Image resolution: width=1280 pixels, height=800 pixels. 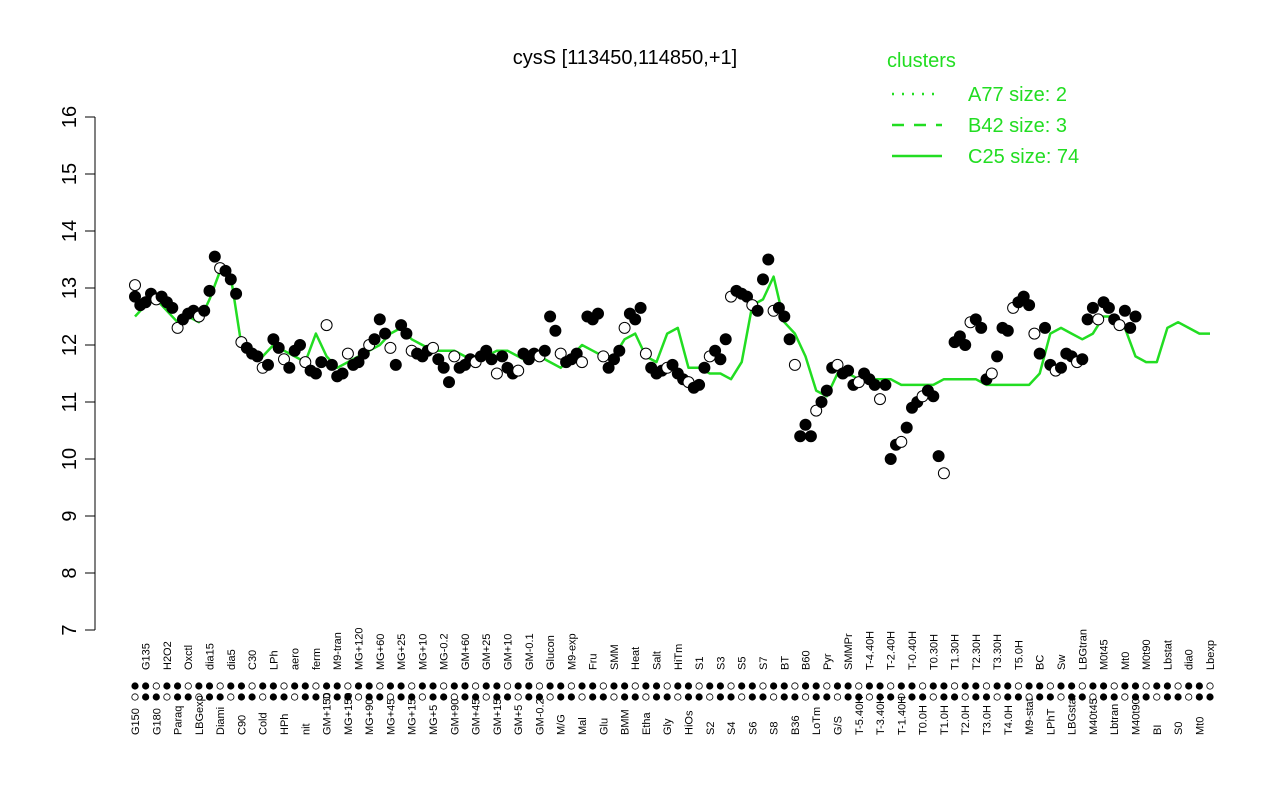 I want to click on x-tick-label: T-3.40H, so click(x=881, y=715).